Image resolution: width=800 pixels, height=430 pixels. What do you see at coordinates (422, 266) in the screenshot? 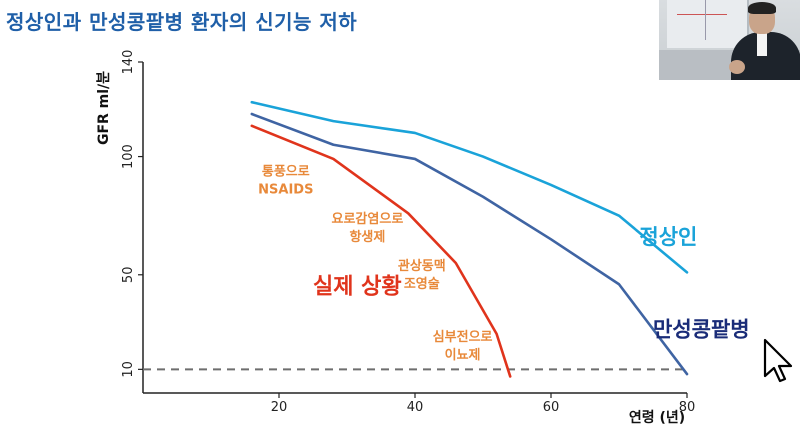
I see `annotation-label: 관상동맥` at bounding box center [422, 266].